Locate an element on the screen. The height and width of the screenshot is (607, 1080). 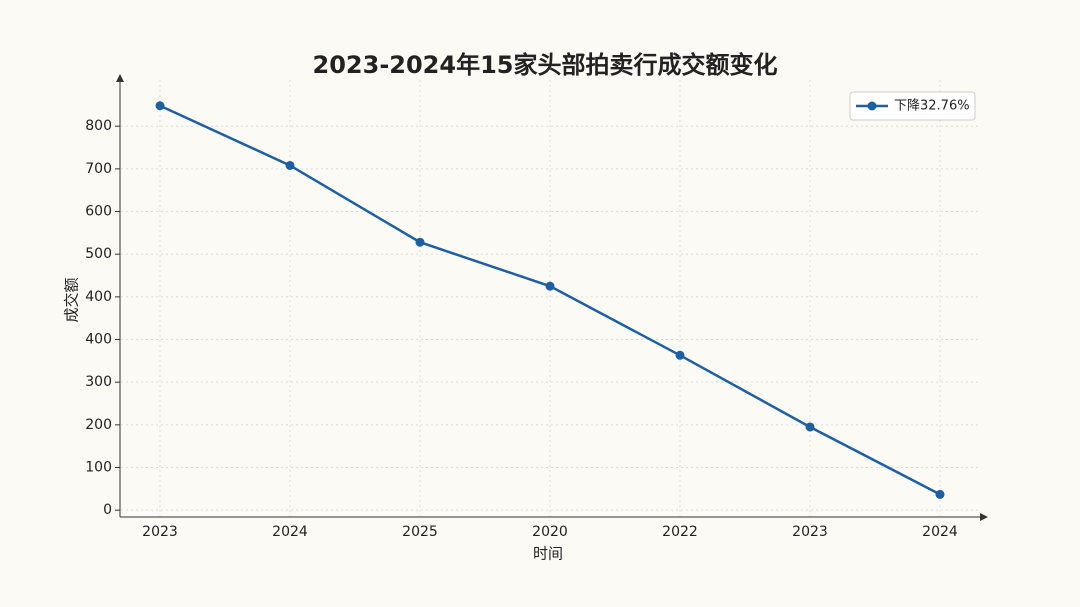
y-tick-label: 200 is located at coordinates (98, 425).